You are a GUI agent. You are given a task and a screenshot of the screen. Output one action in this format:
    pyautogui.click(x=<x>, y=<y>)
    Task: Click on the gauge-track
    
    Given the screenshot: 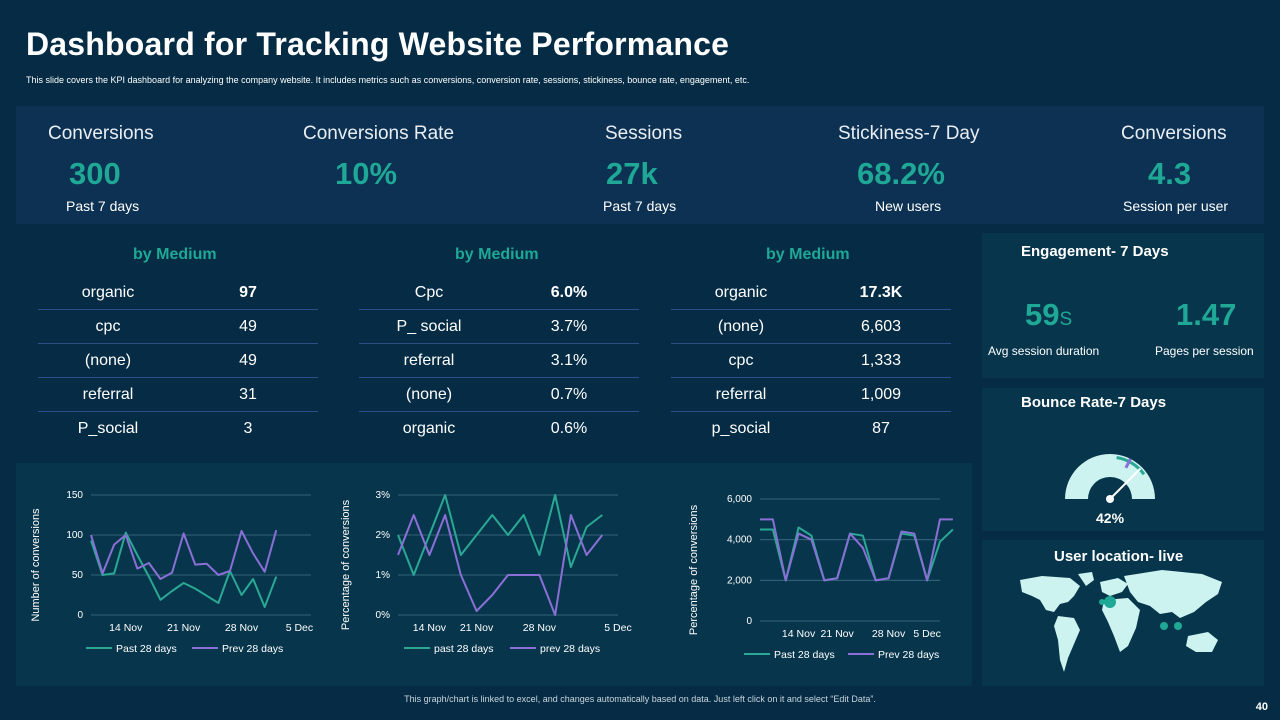 What is the action you would take?
    pyautogui.click(x=1110, y=476)
    